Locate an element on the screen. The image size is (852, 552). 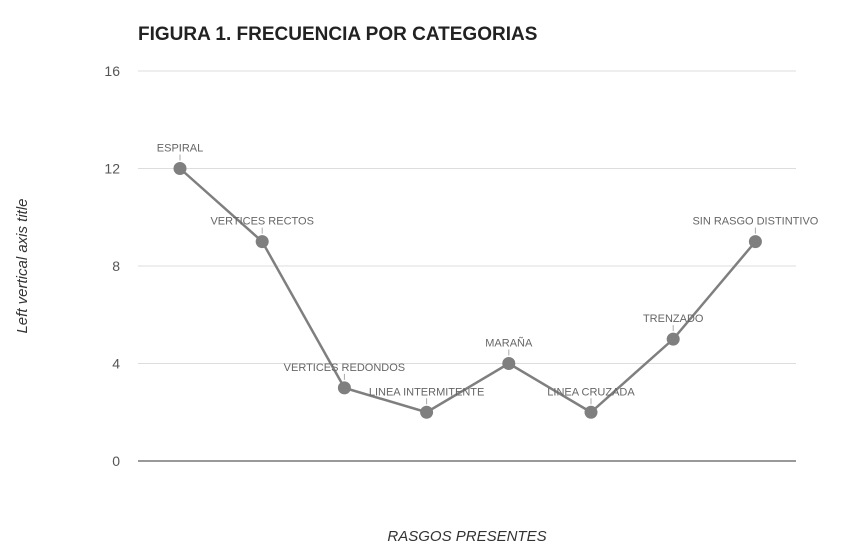
y-tick-label: 16 is located at coordinates (112, 71).